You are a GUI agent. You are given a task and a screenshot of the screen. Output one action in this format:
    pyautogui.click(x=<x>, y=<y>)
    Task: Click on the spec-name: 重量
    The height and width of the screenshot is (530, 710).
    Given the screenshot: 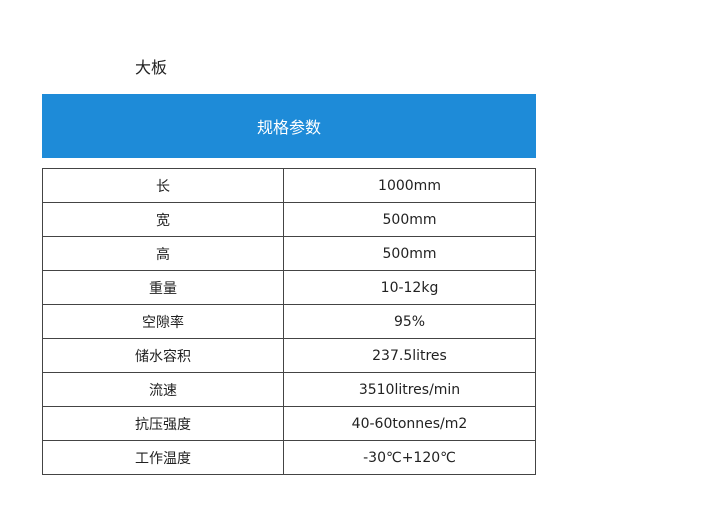 What is the action you would take?
    pyautogui.click(x=163, y=287)
    